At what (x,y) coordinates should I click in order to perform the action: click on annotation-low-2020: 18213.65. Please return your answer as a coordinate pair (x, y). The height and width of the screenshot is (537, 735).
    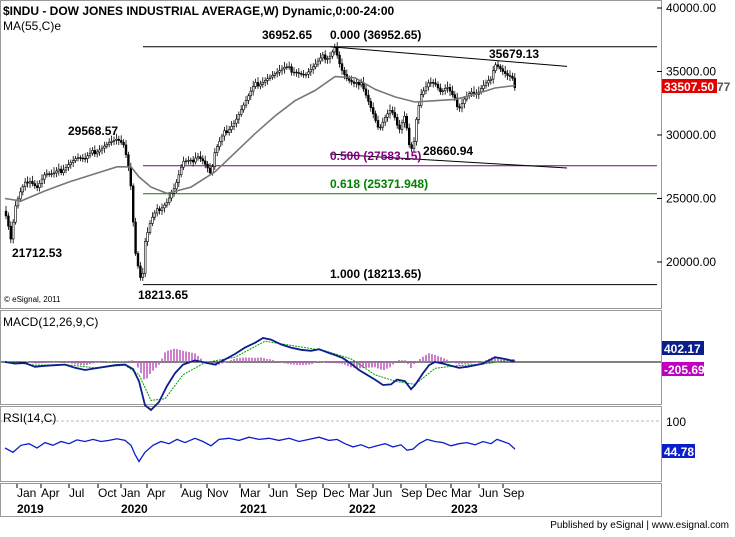
    Looking at the image, I should click on (163, 295).